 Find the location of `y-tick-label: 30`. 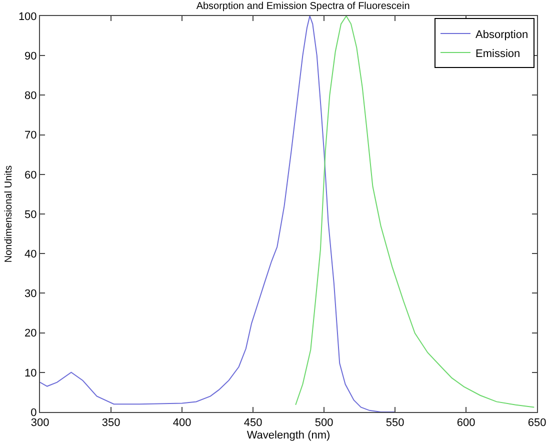

y-tick-label: 30 is located at coordinates (30, 294).